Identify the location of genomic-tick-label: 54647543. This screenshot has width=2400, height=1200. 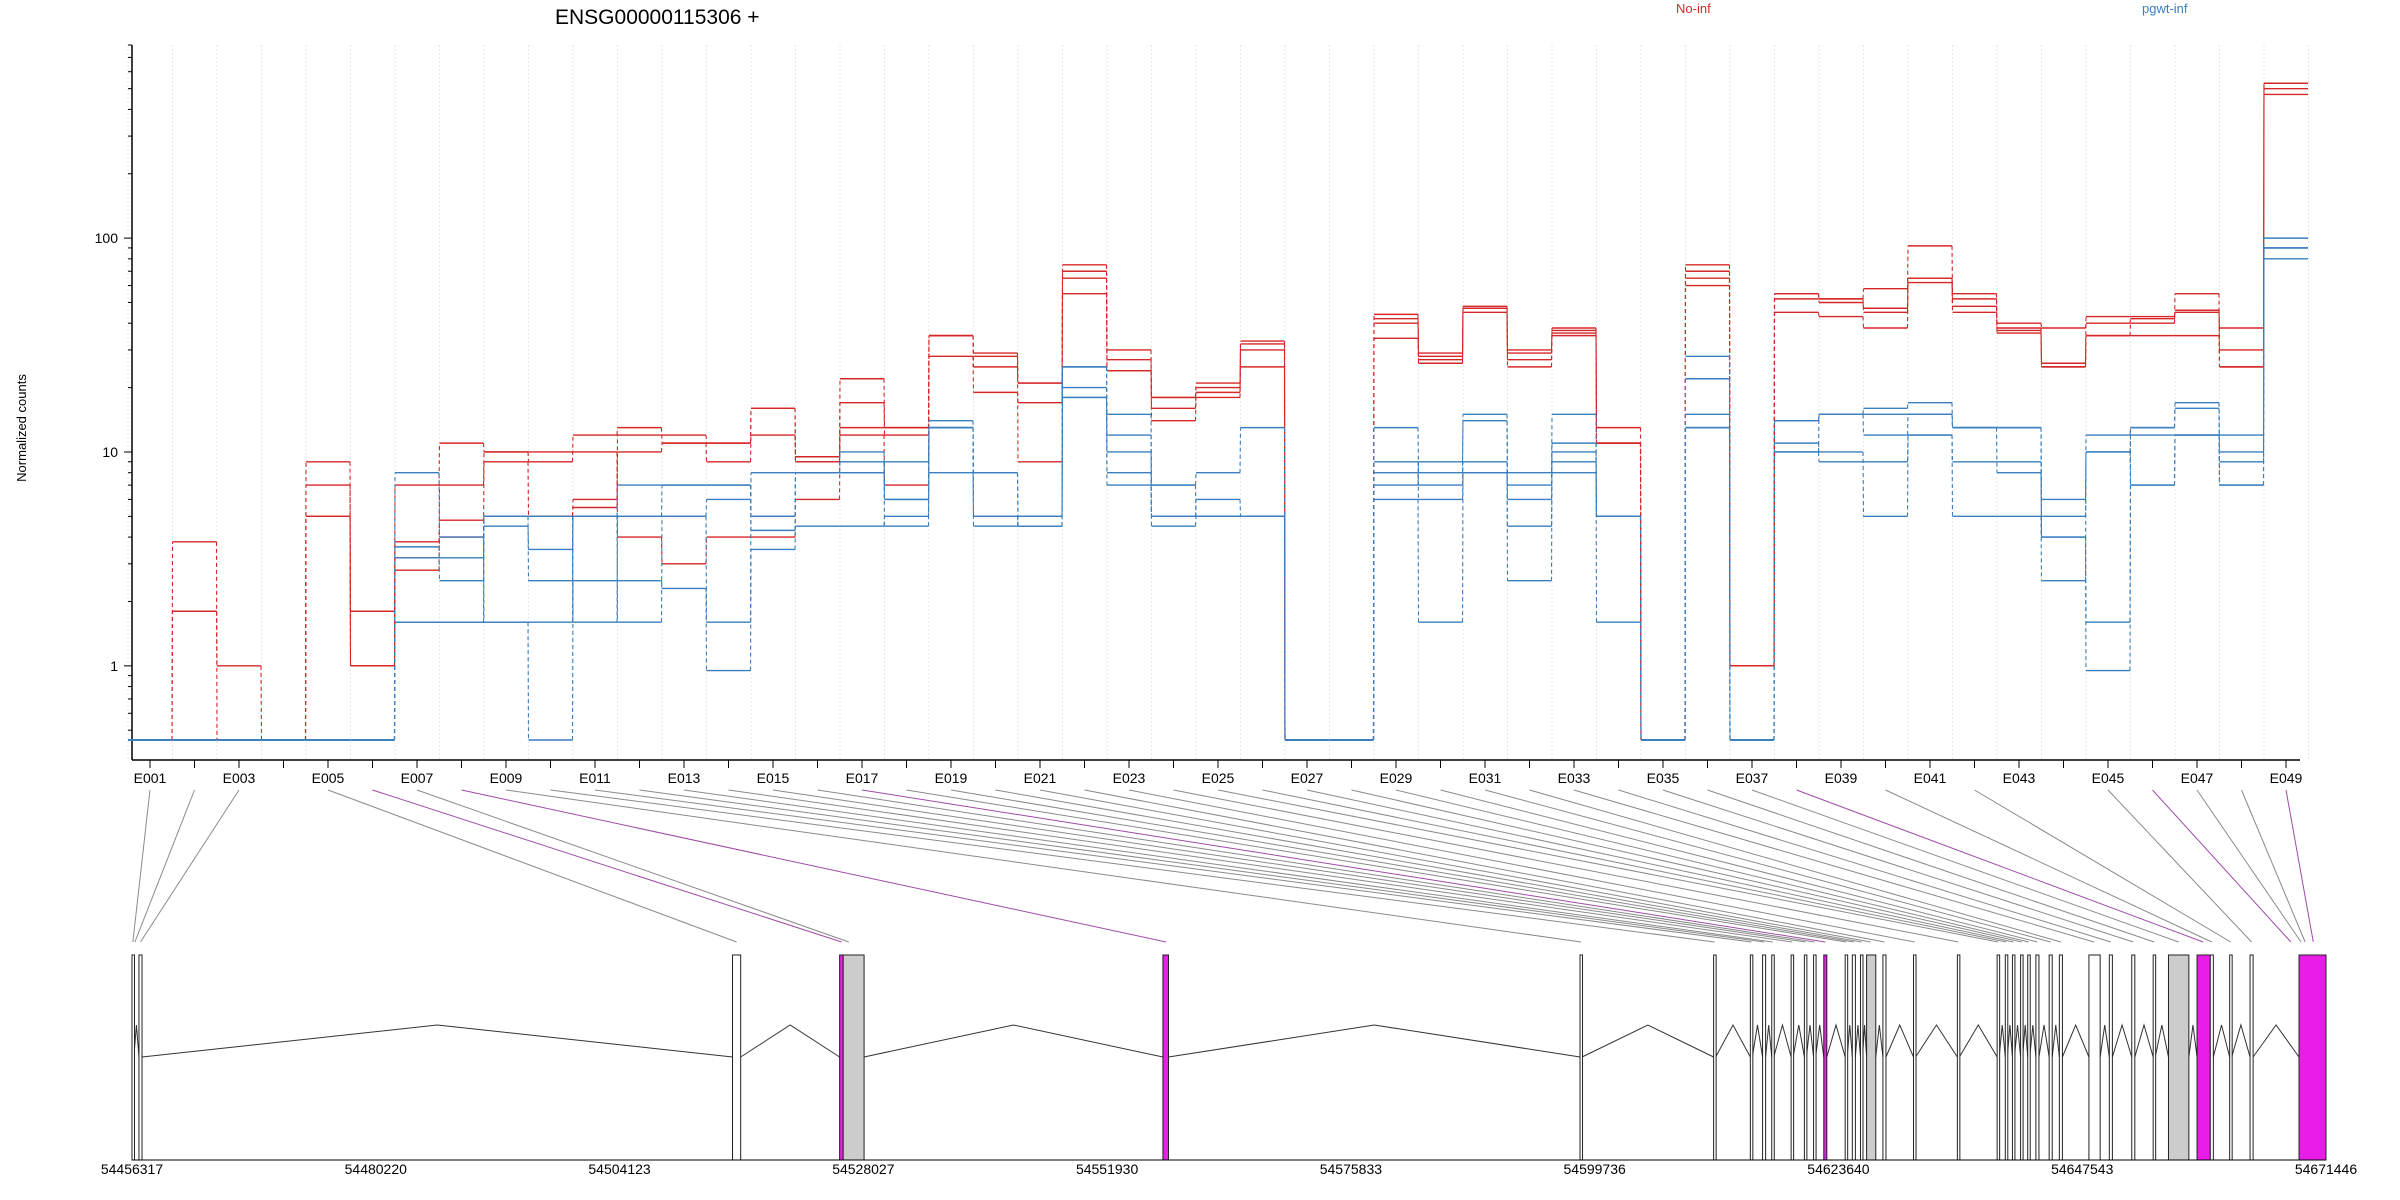
(2082, 1169).